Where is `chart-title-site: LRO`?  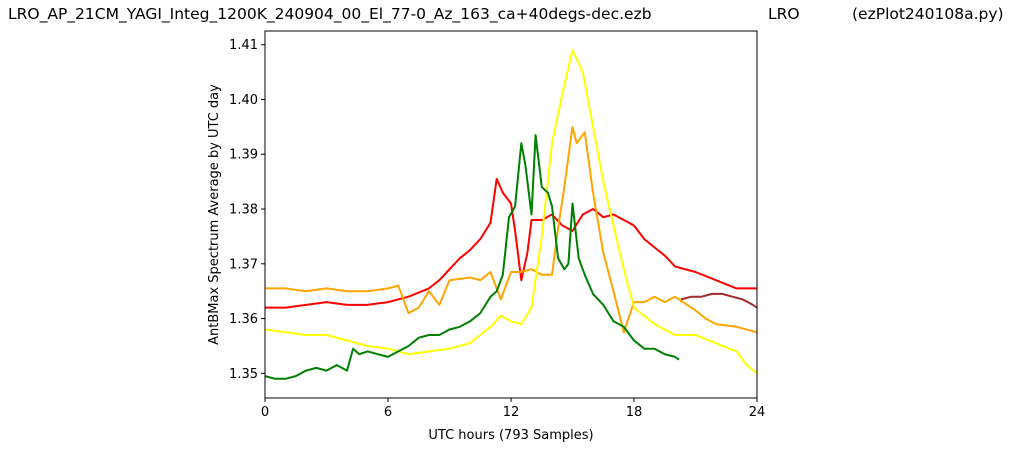
chart-title-site: LRO is located at coordinates (784, 14).